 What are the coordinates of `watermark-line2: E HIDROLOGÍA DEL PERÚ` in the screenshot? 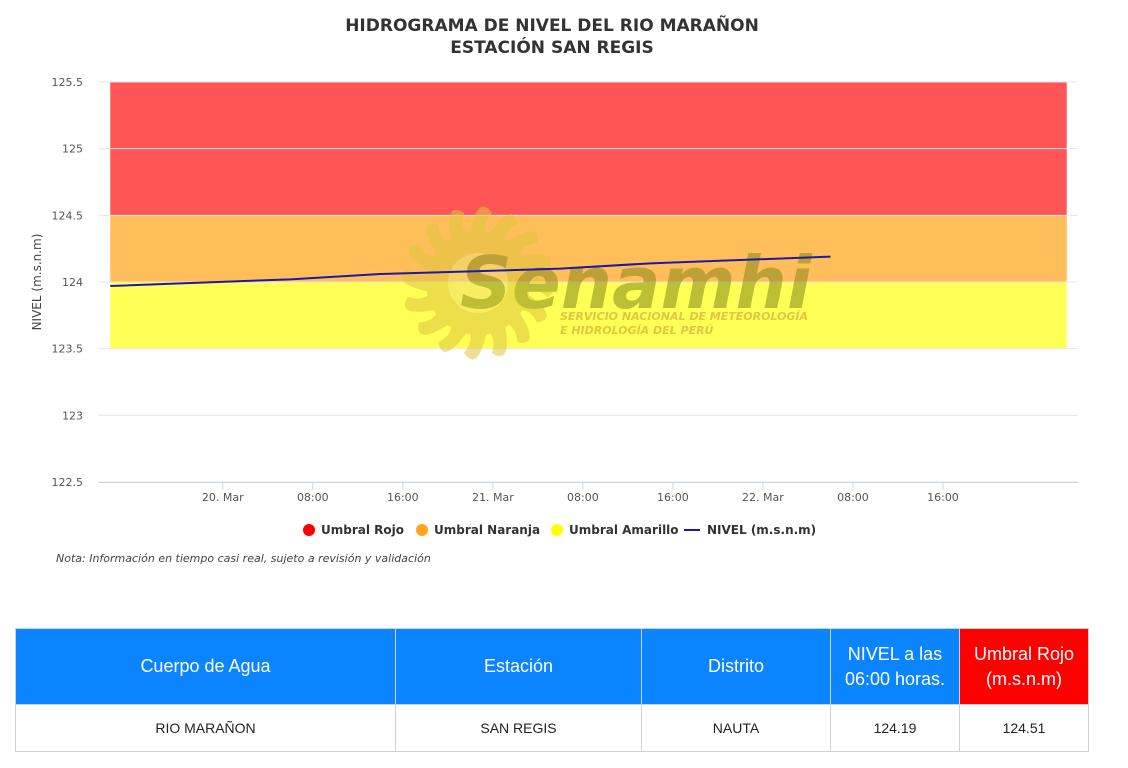 It's located at (637, 330).